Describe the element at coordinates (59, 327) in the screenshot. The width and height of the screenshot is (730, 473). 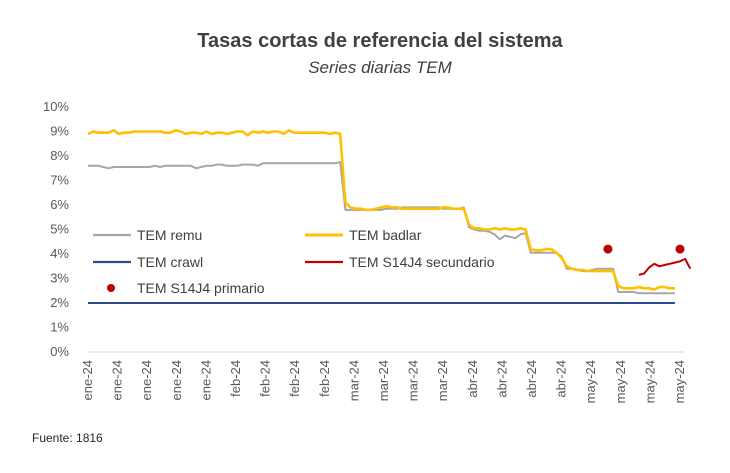
I see `y-tick-label: 1%` at that location.